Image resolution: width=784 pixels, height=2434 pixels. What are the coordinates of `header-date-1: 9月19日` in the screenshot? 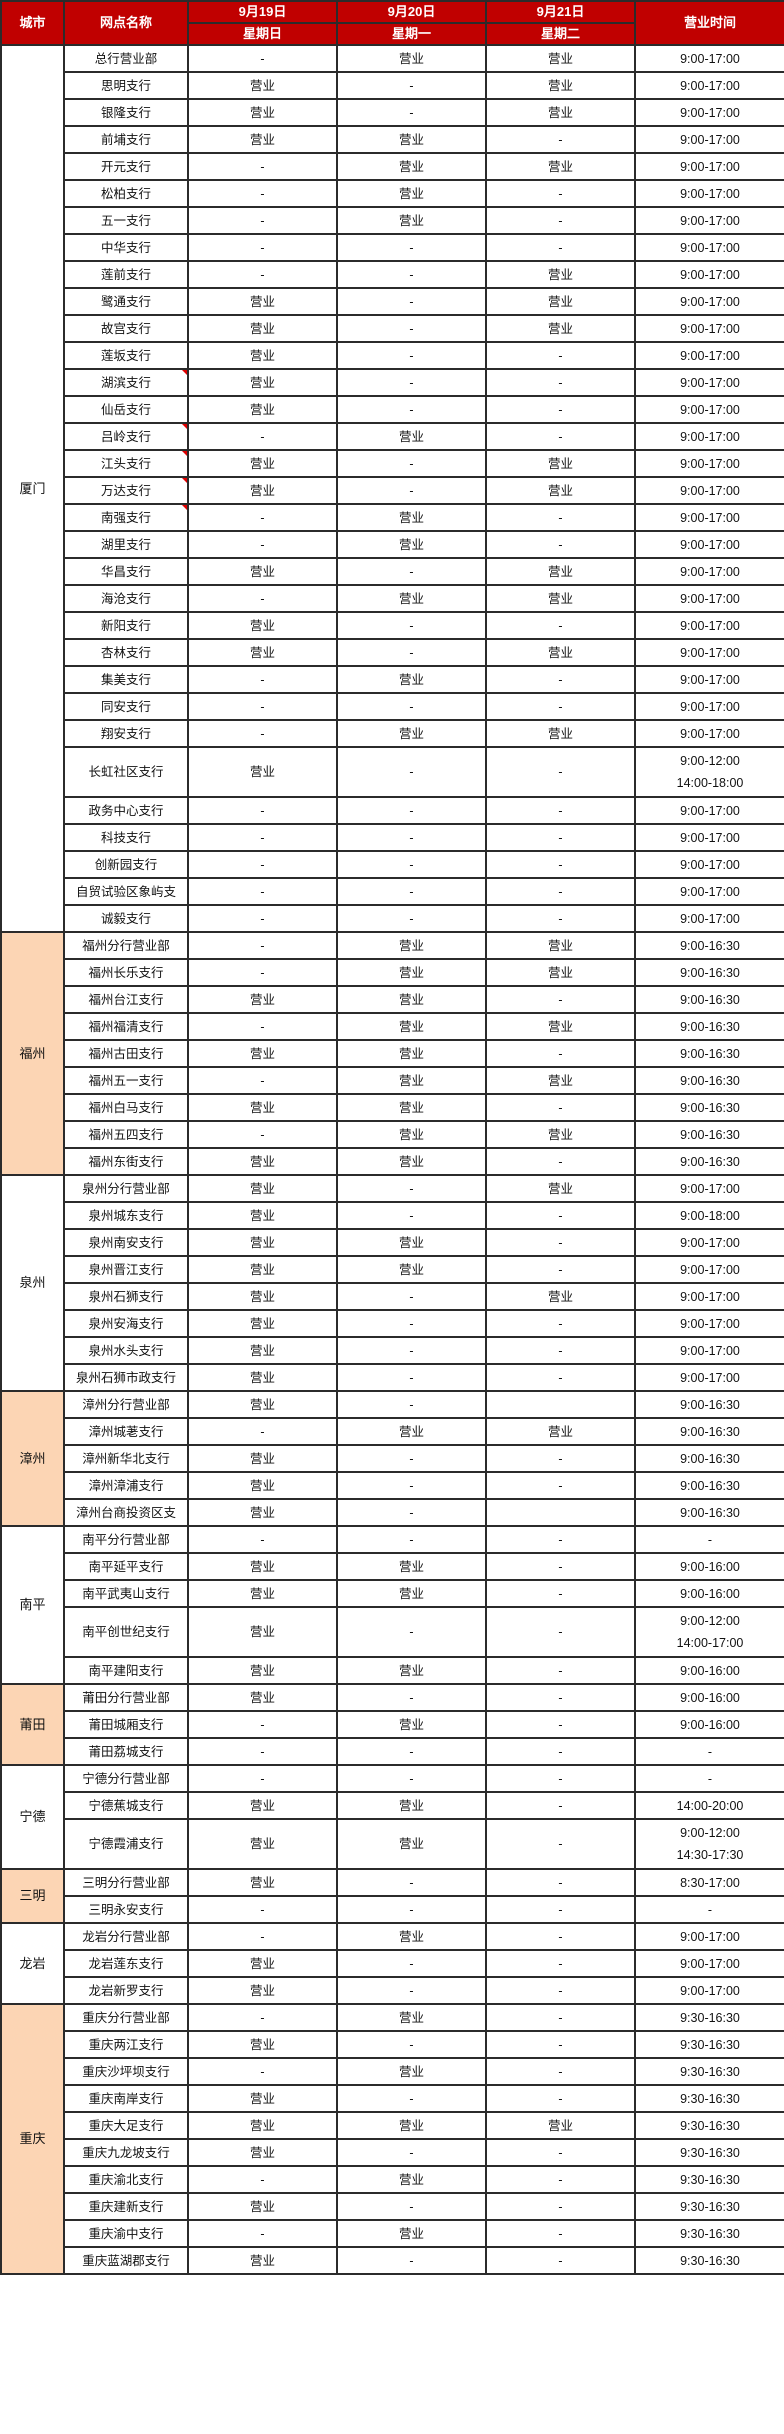 It's located at (262, 12).